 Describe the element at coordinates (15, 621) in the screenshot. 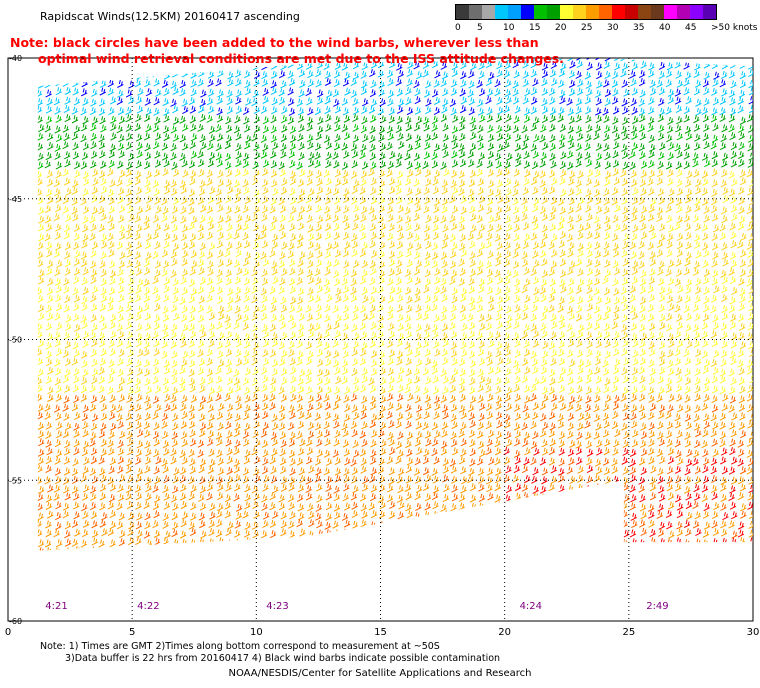

I see `y-tick-label: -60` at that location.